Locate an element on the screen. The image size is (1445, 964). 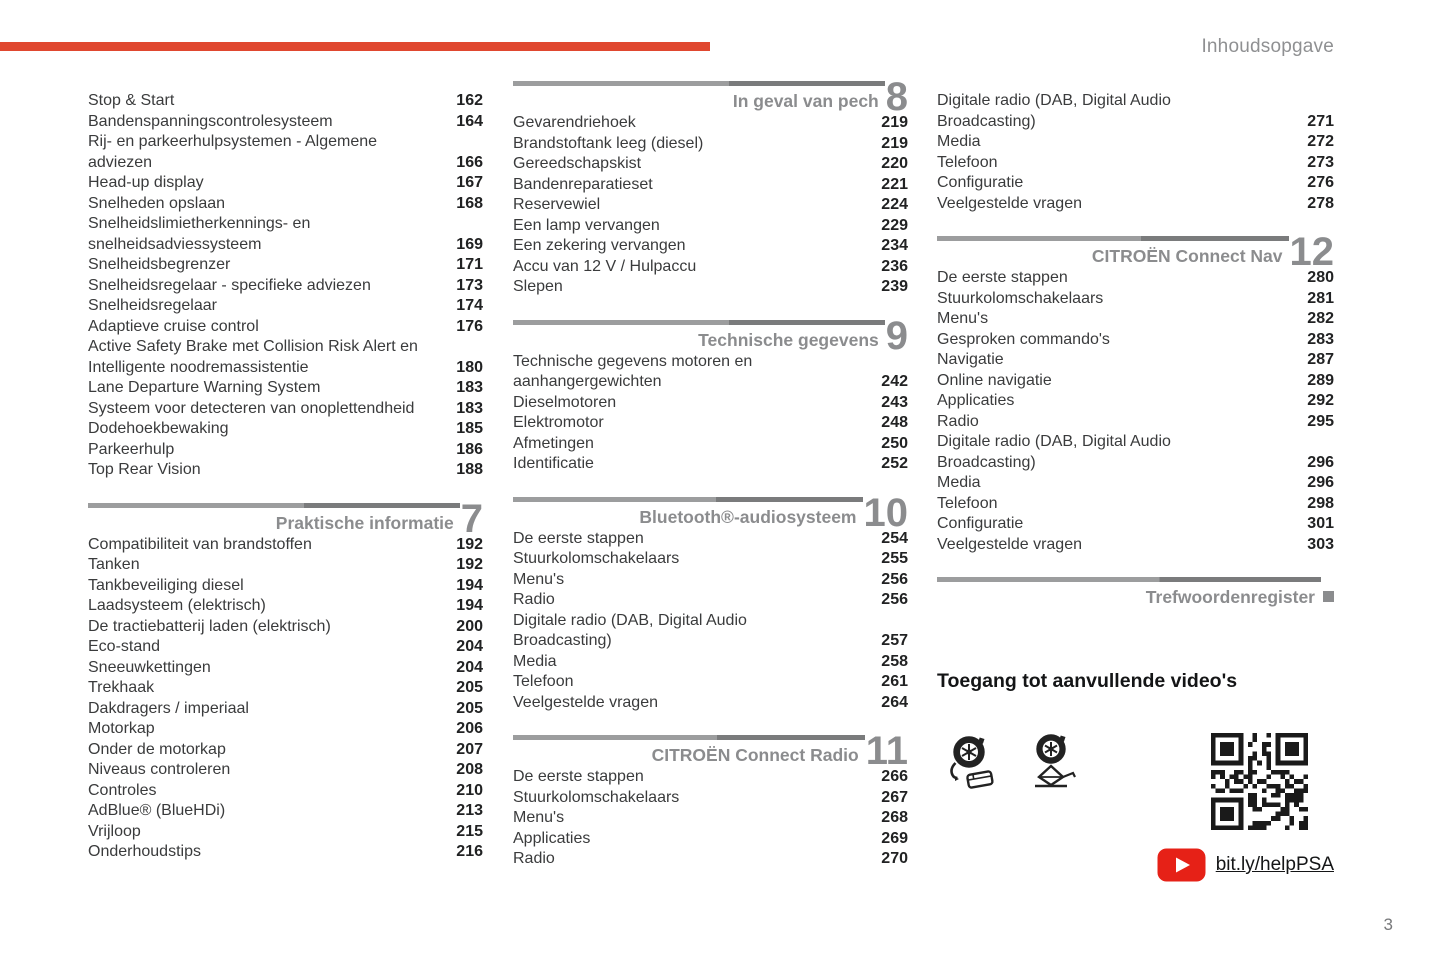
toc-entry: Media 272 is located at coordinates (1135, 142).